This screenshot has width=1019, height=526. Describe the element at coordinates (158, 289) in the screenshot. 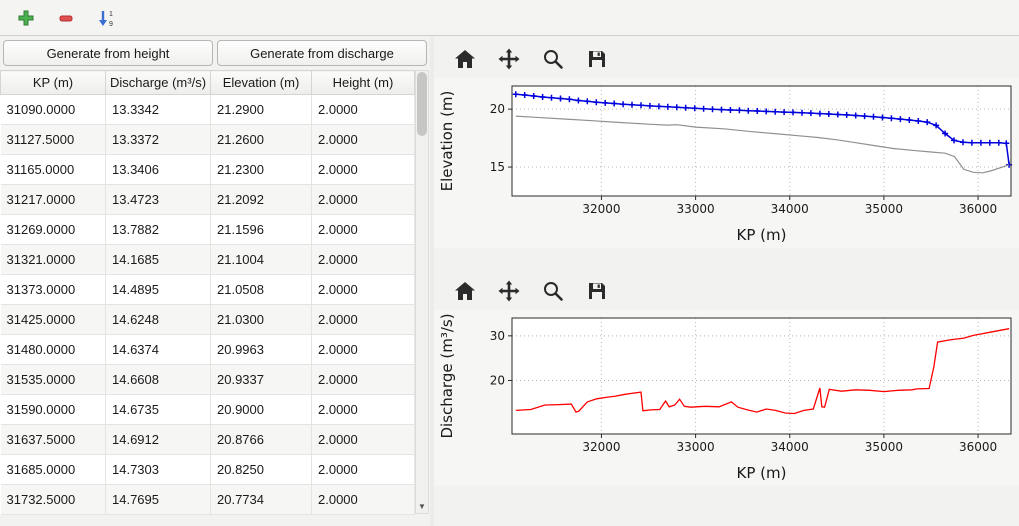

I see `table-cell: 14.4895` at that location.